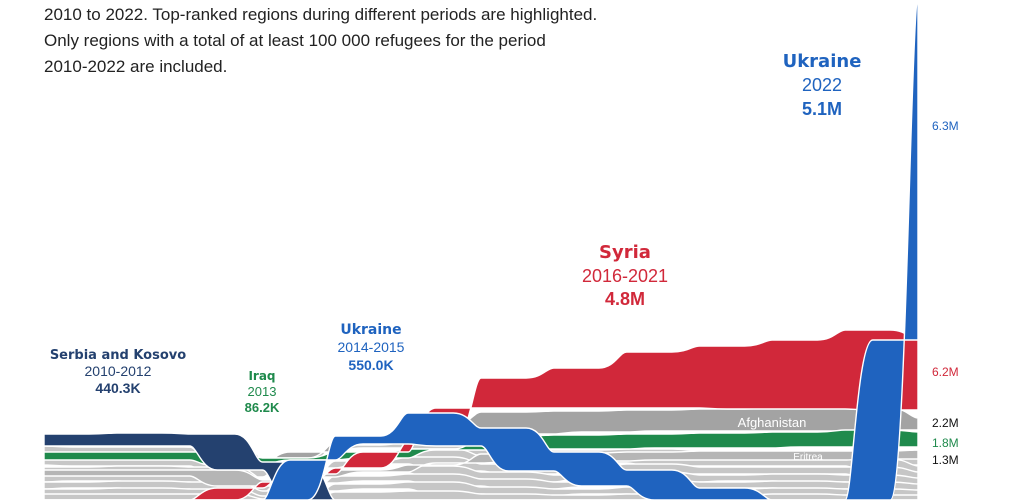 The height and width of the screenshot is (500, 1020). What do you see at coordinates (945, 460) in the screenshot?
I see `end-total-other: 1.3M` at bounding box center [945, 460].